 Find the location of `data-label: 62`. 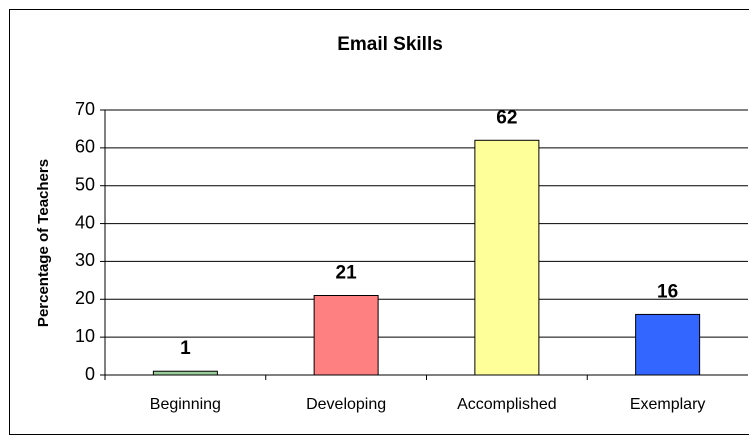

data-label: 62 is located at coordinates (506, 117).